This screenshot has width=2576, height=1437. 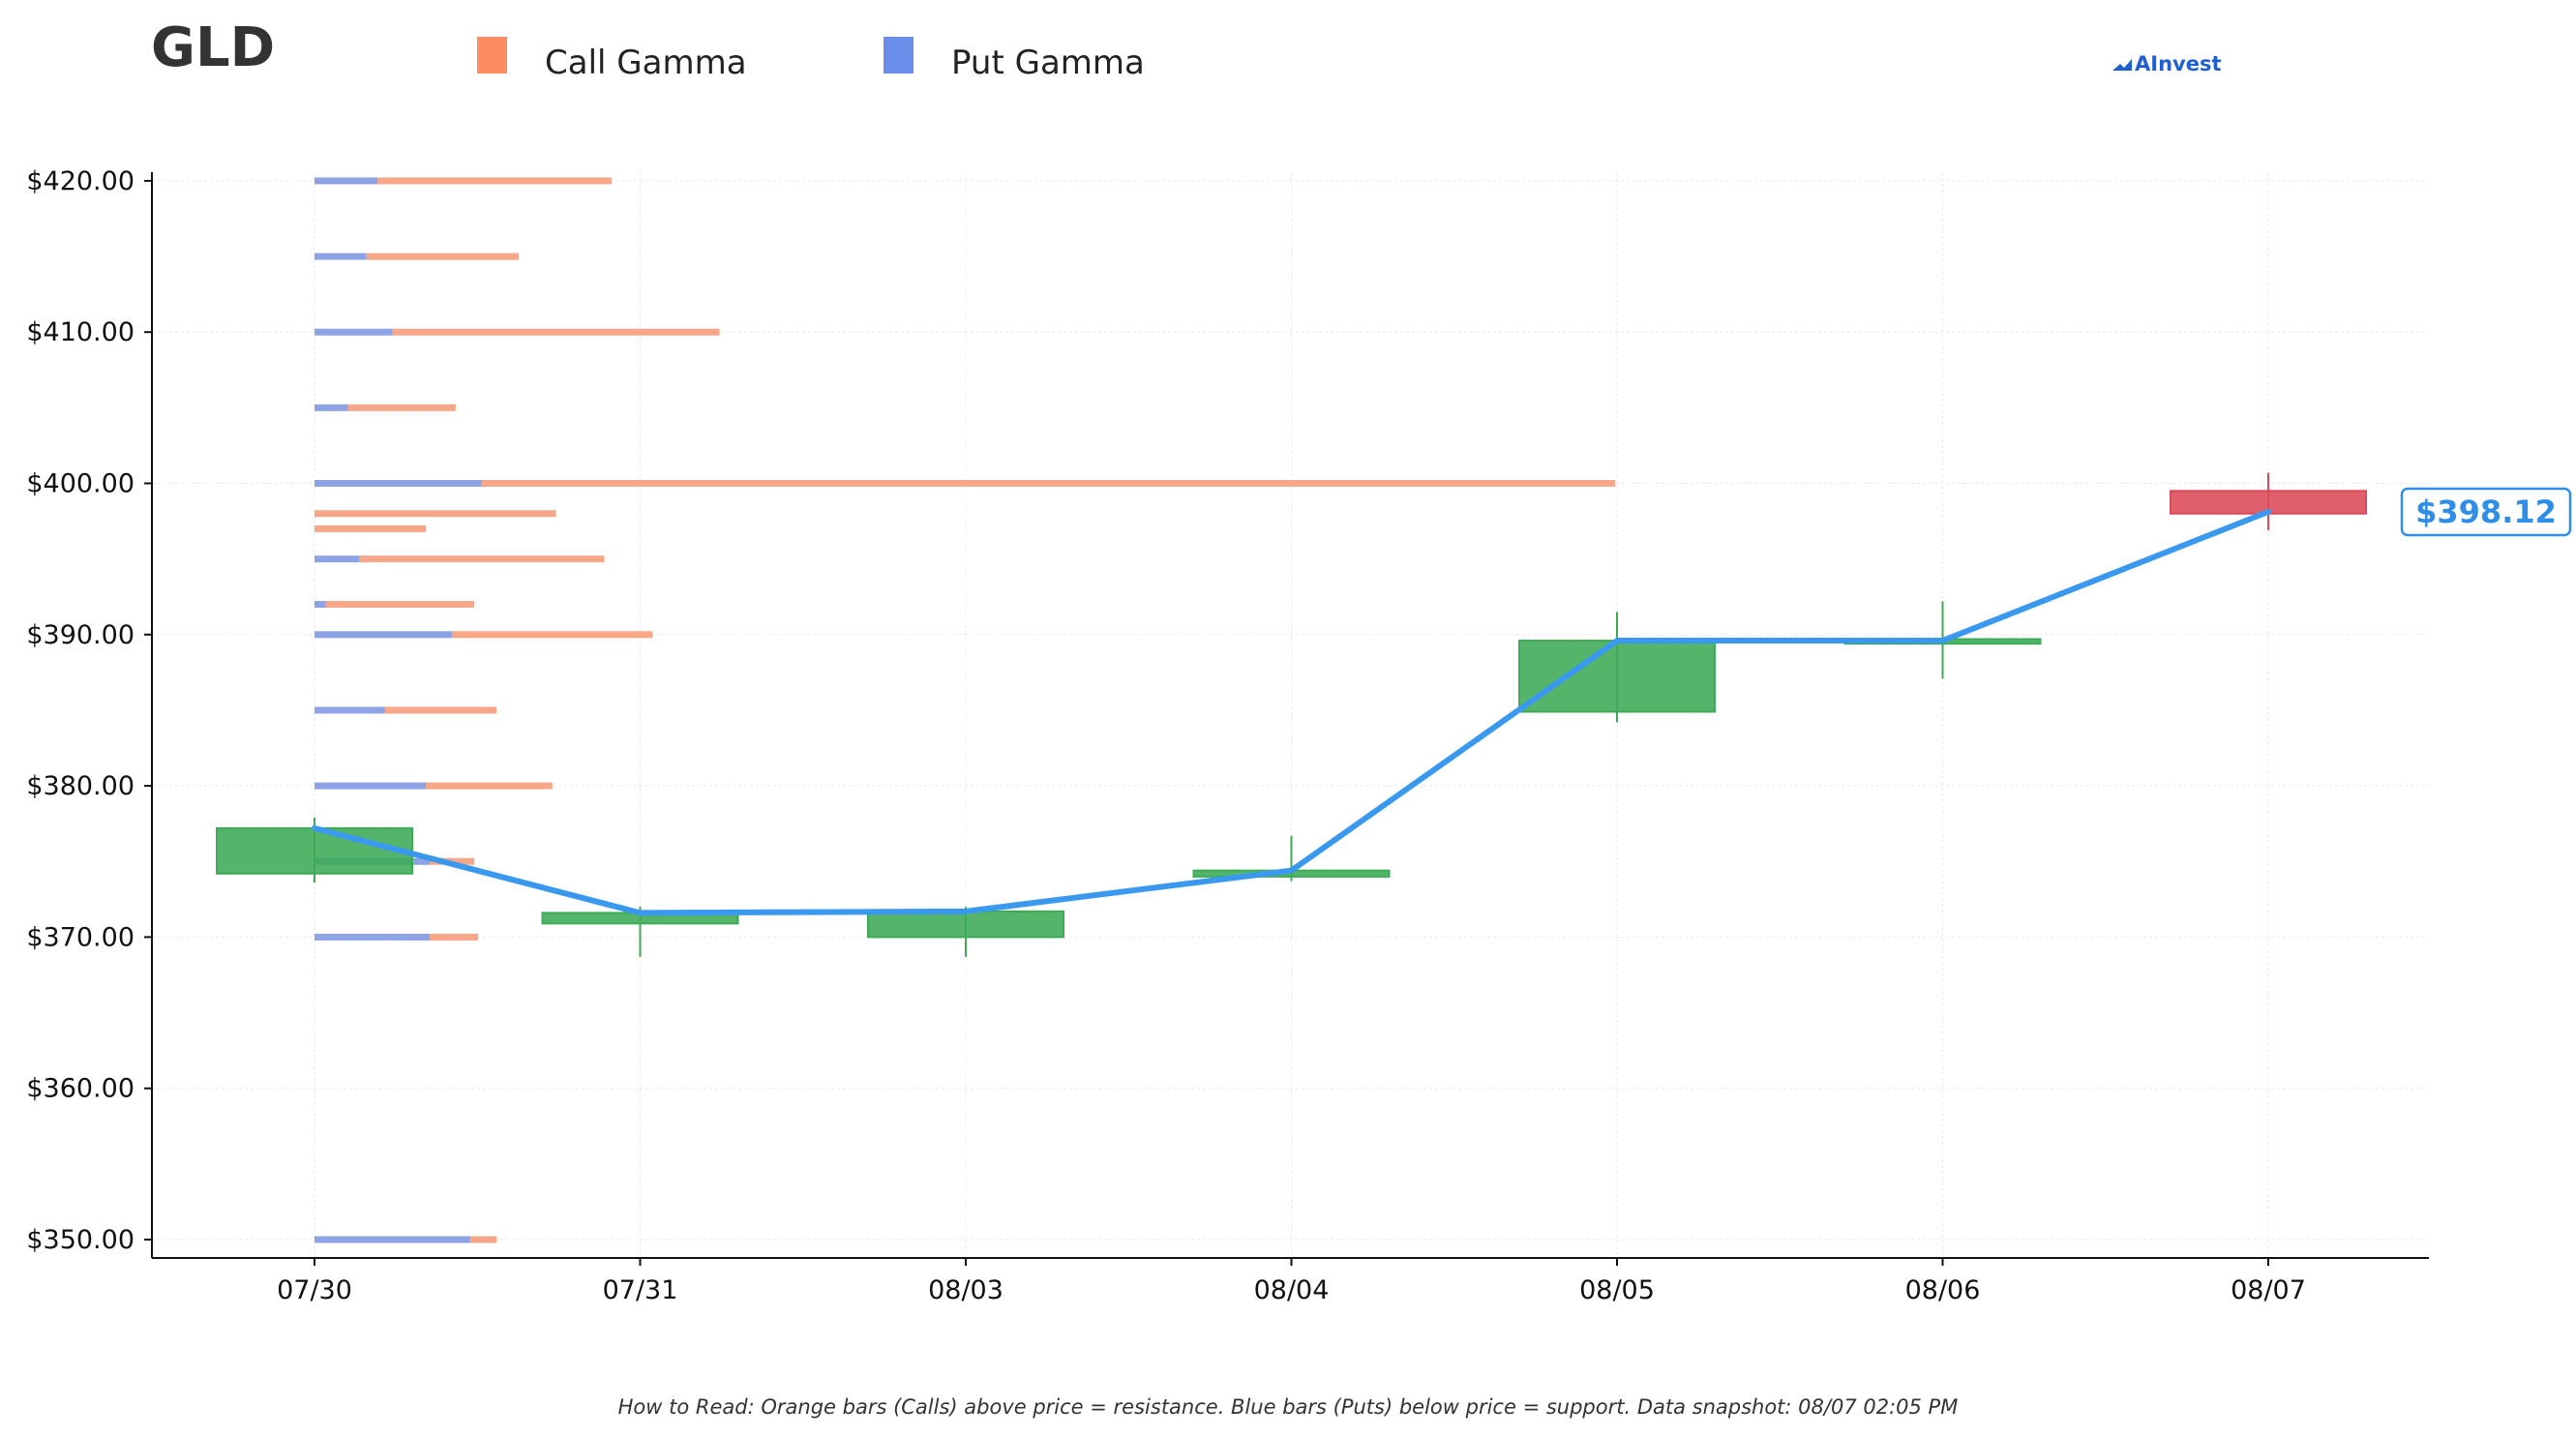 What do you see at coordinates (646, 63) in the screenshot?
I see `legend-call-label: Call Gamma` at bounding box center [646, 63].